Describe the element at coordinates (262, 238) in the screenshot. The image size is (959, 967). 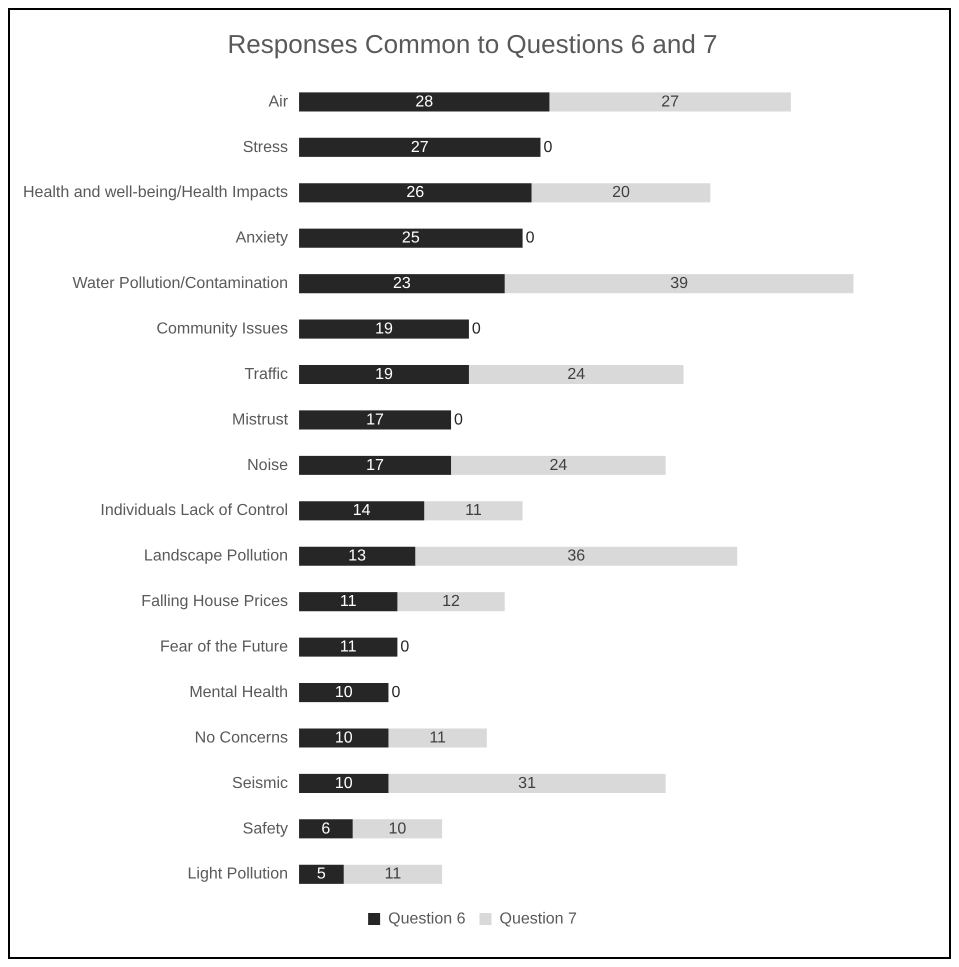
I see `y-tick-label: Anxiety` at that location.